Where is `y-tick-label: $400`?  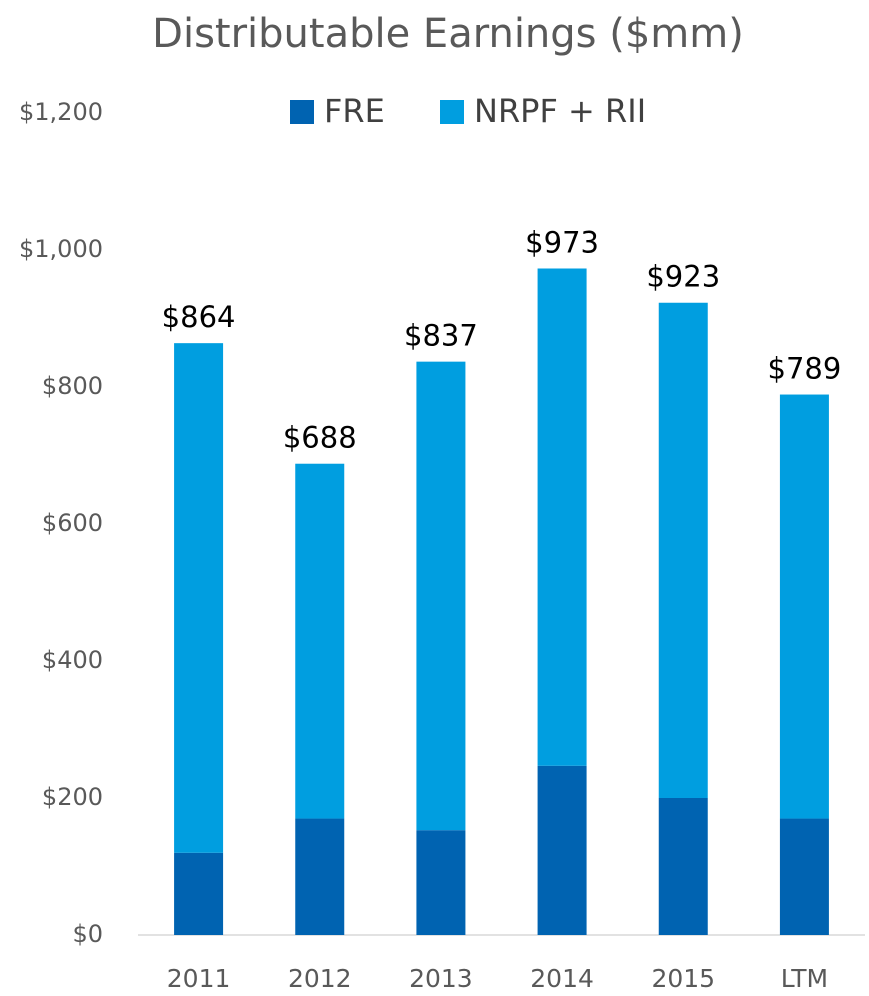
y-tick-label: $400 is located at coordinates (72, 660).